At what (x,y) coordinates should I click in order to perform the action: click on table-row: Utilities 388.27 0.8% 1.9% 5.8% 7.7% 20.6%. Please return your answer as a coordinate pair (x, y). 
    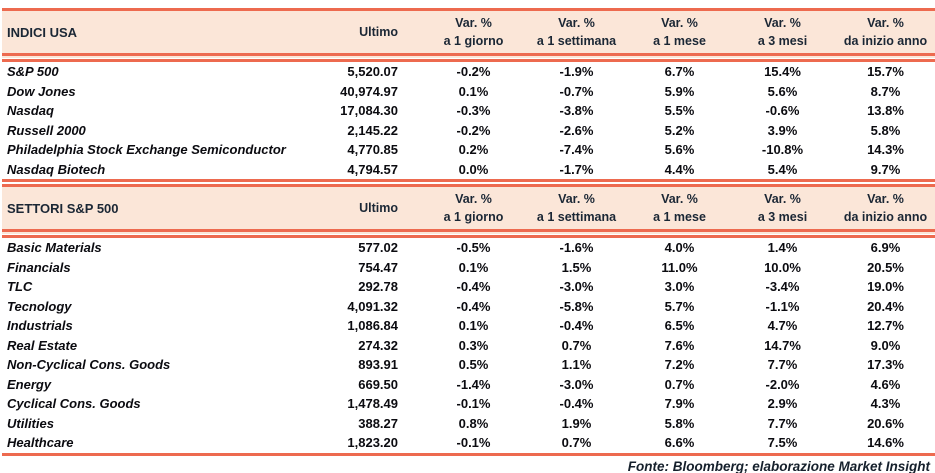
    Looking at the image, I should click on (468, 424).